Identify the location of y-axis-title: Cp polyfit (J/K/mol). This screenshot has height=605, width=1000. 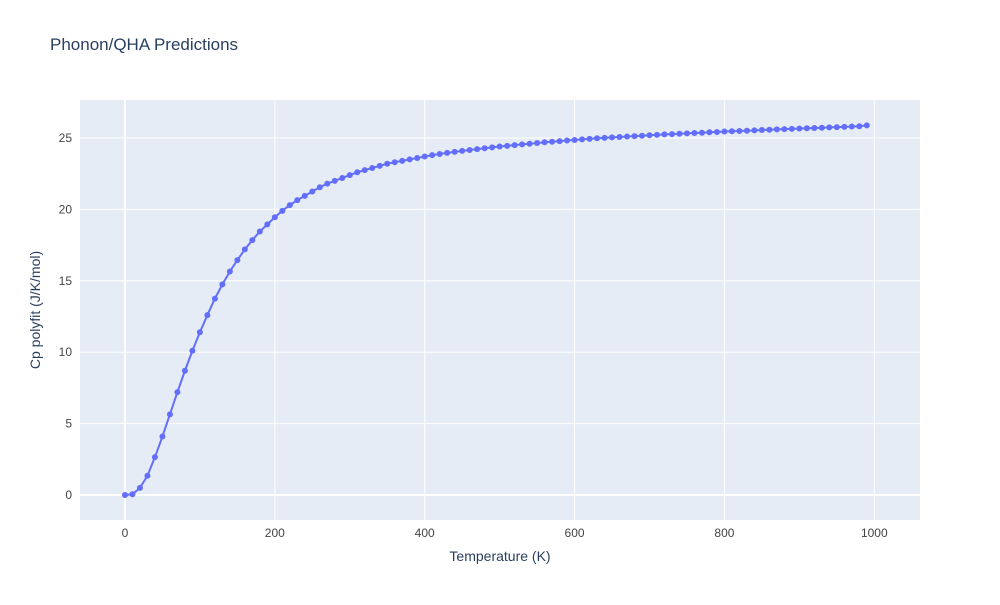
(35, 310).